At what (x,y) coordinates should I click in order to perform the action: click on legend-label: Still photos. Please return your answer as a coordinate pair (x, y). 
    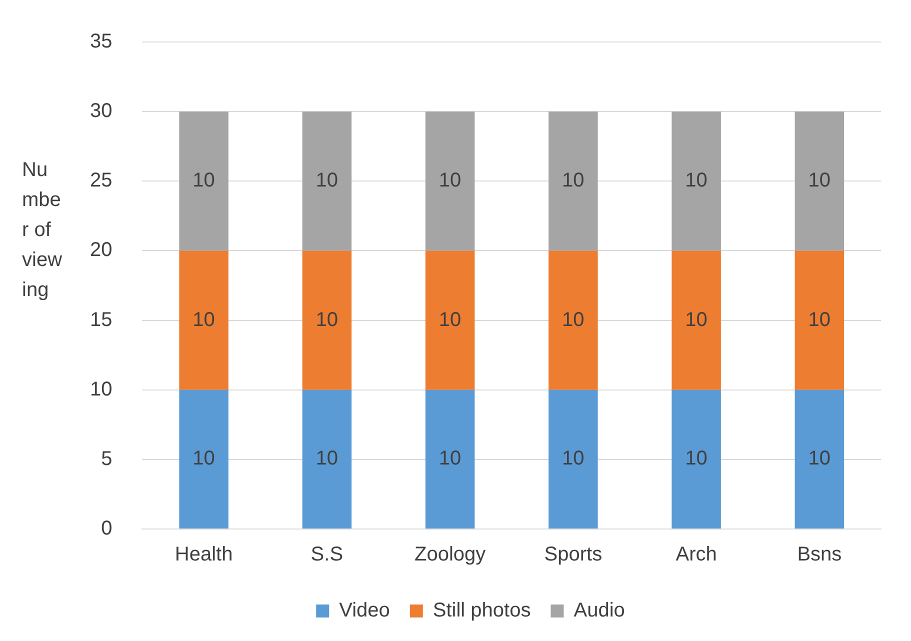
    Looking at the image, I should click on (481, 611).